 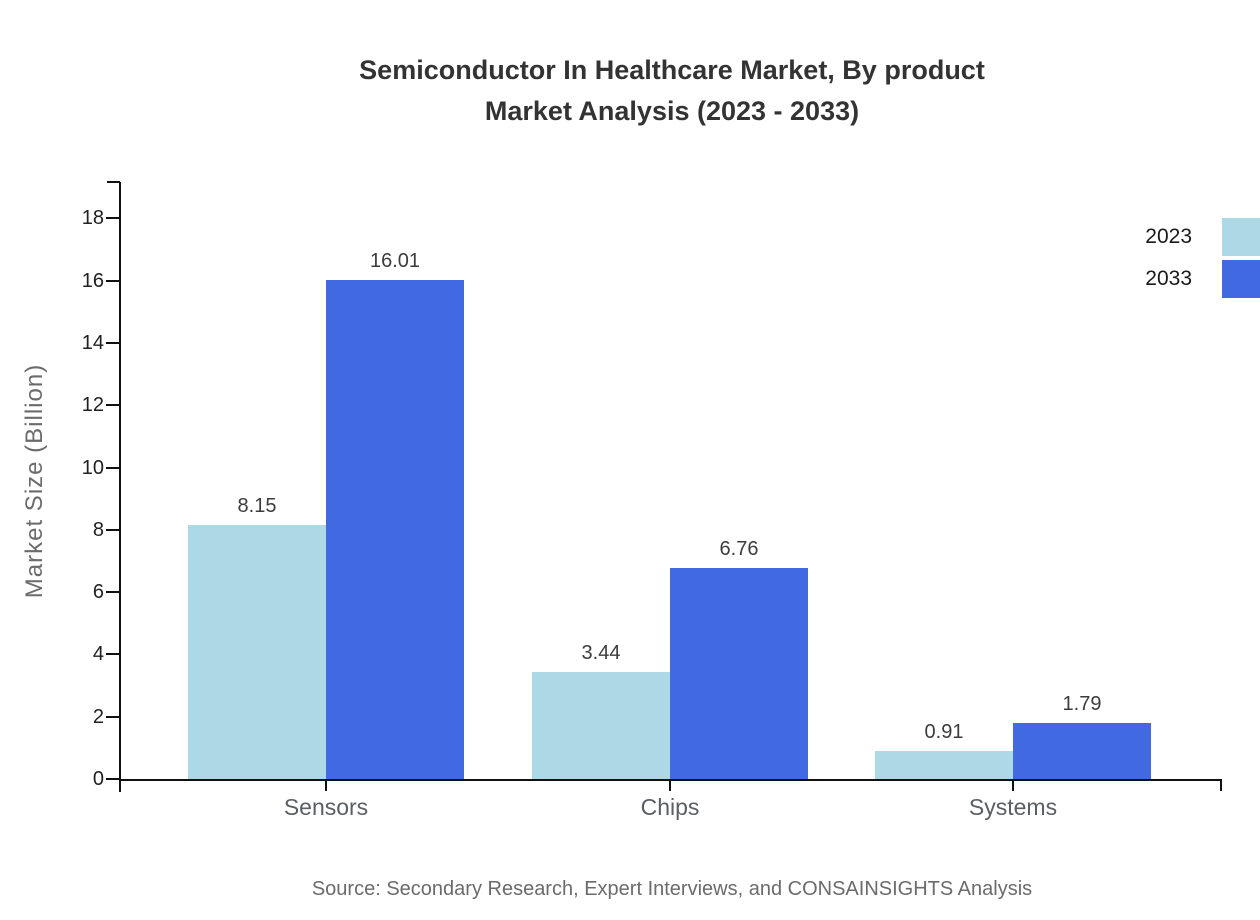 I want to click on y-axis-tick-label: 8, so click(x=98, y=529).